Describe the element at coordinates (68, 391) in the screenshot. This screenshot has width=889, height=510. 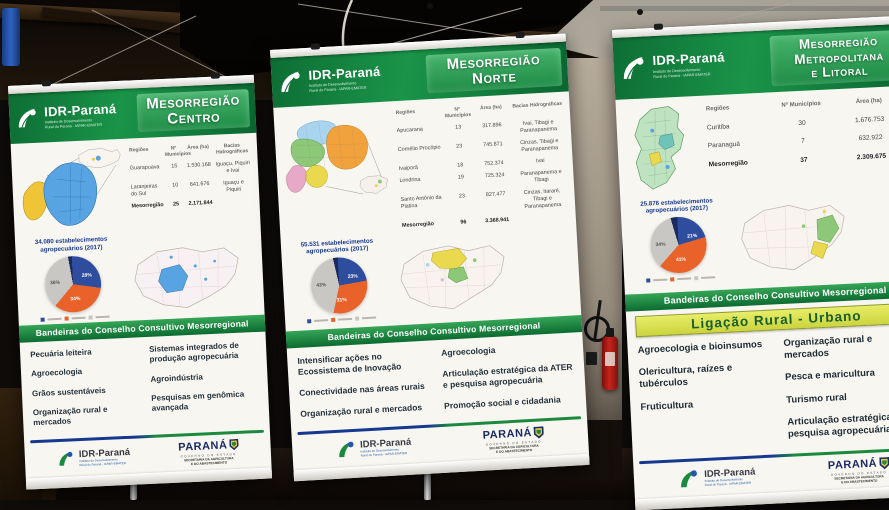
I see `flag-item: Grãos sustentáveis` at that location.